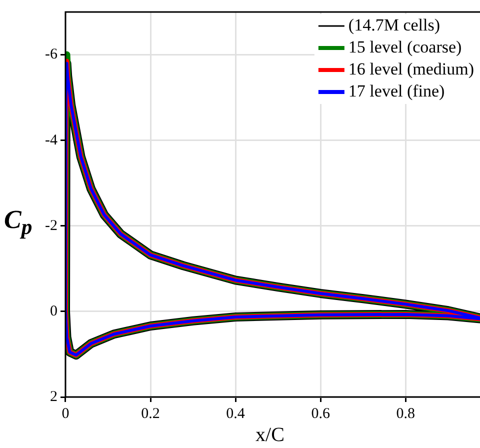 The image size is (480, 448). Describe the element at coordinates (320, 414) in the screenshot. I see `x-tick-label: 0.6` at that location.